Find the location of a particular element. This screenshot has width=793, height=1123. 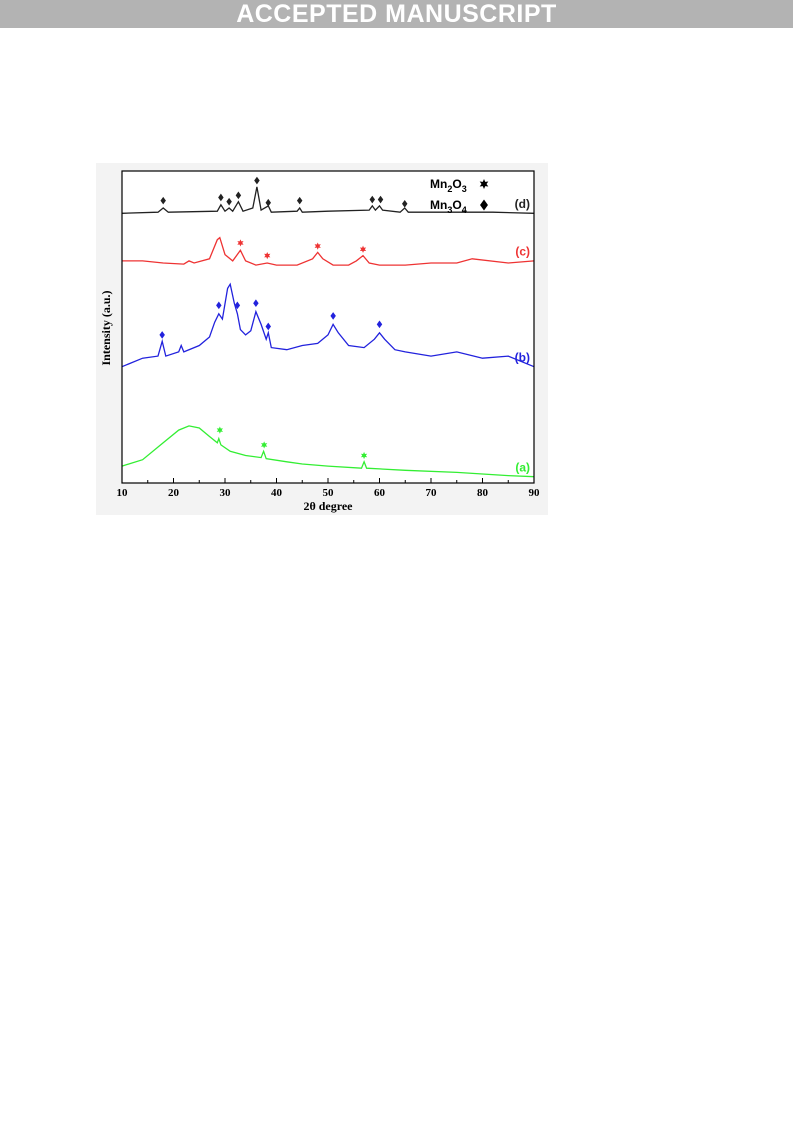

x-tick-label: 10 is located at coordinates (123, 493).